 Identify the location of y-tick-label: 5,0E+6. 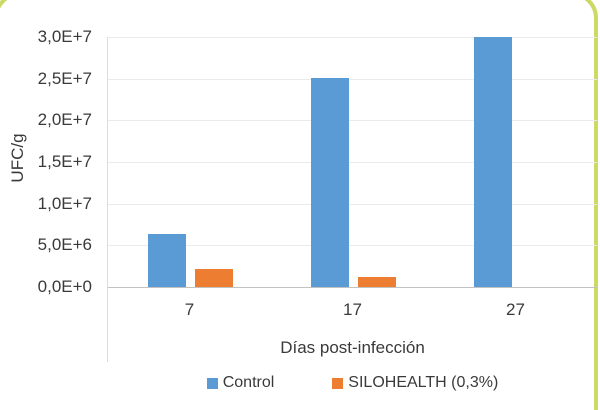
(64, 245).